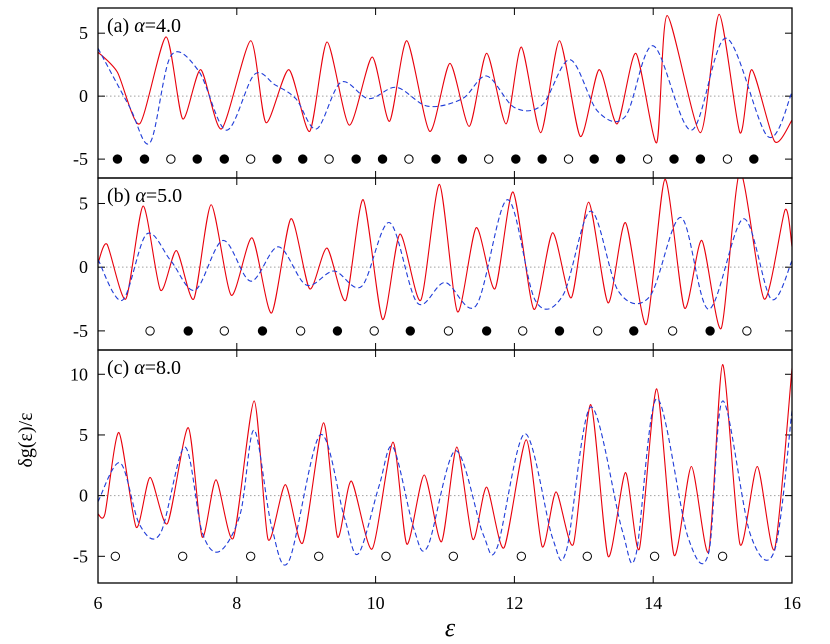  Describe the element at coordinates (144, 368) in the screenshot. I see `panel-label-c: (c) α=8.0` at that location.